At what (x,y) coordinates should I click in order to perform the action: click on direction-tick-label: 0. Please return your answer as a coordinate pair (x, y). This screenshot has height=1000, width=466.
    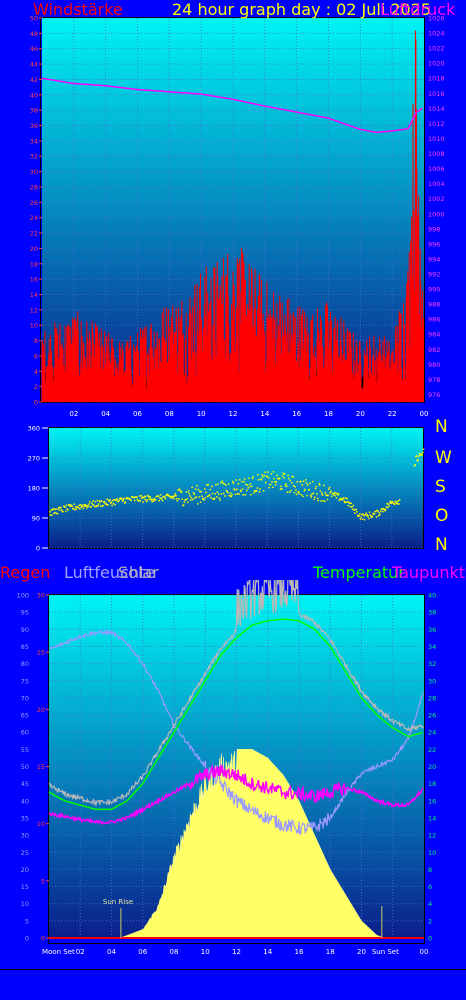
    Looking at the image, I should click on (38, 549).